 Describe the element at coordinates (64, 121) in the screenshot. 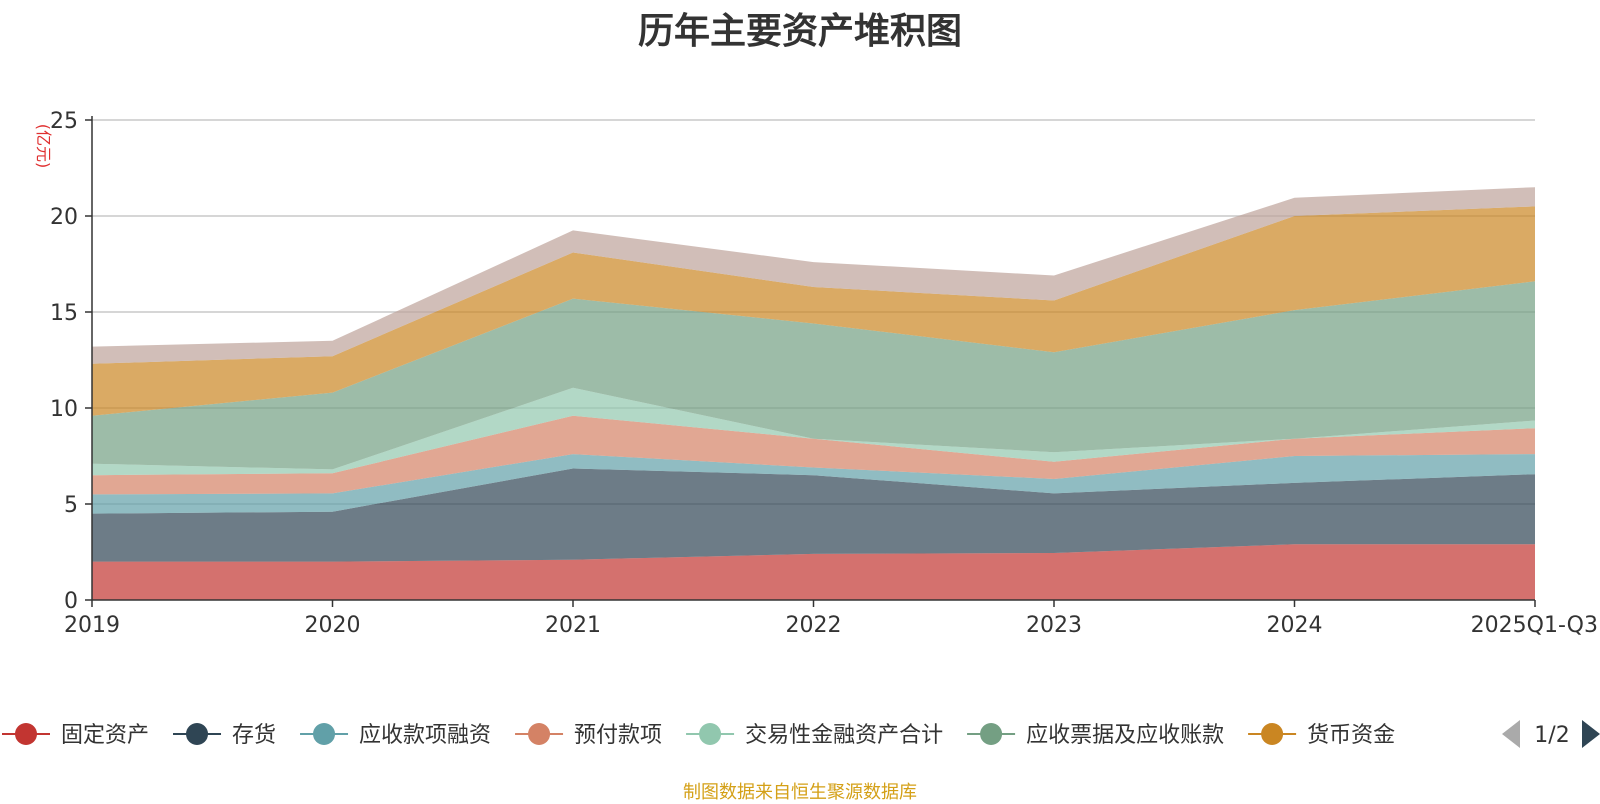

I see `y-tick-label: 25` at that location.